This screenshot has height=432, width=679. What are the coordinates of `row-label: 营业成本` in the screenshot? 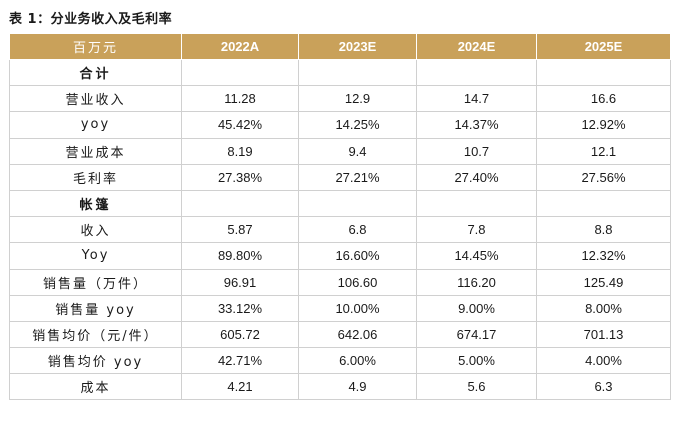 It's located at (95, 151).